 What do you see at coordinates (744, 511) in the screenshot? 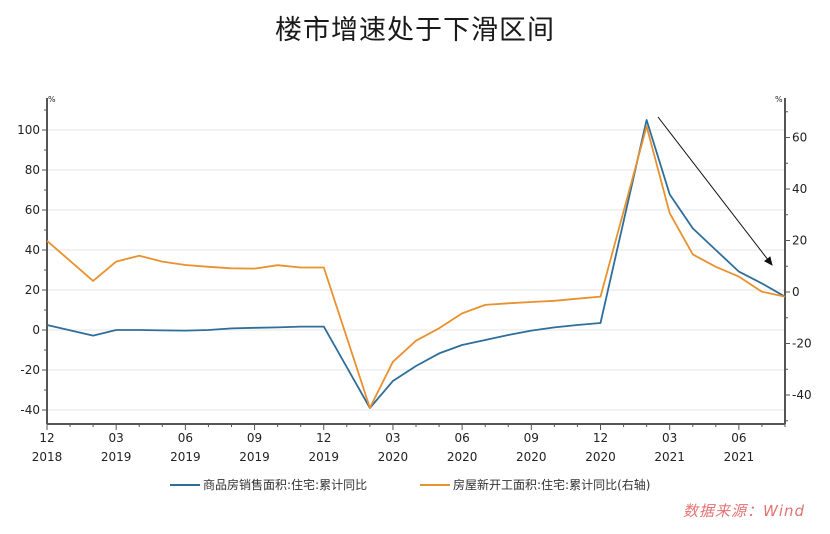
I see `source-watermark: 数据来源：Wind` at bounding box center [744, 511].